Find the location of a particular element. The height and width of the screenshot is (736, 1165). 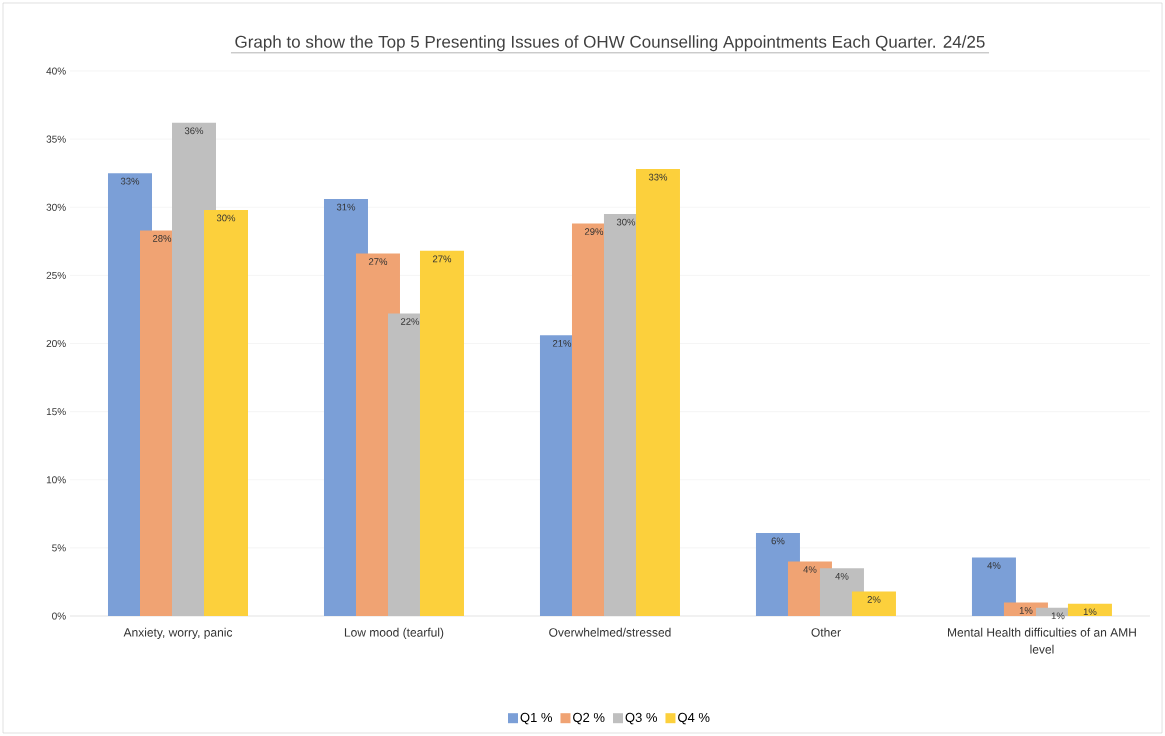

x-tick-label: Overwhelmed/stressed is located at coordinates (610, 632).